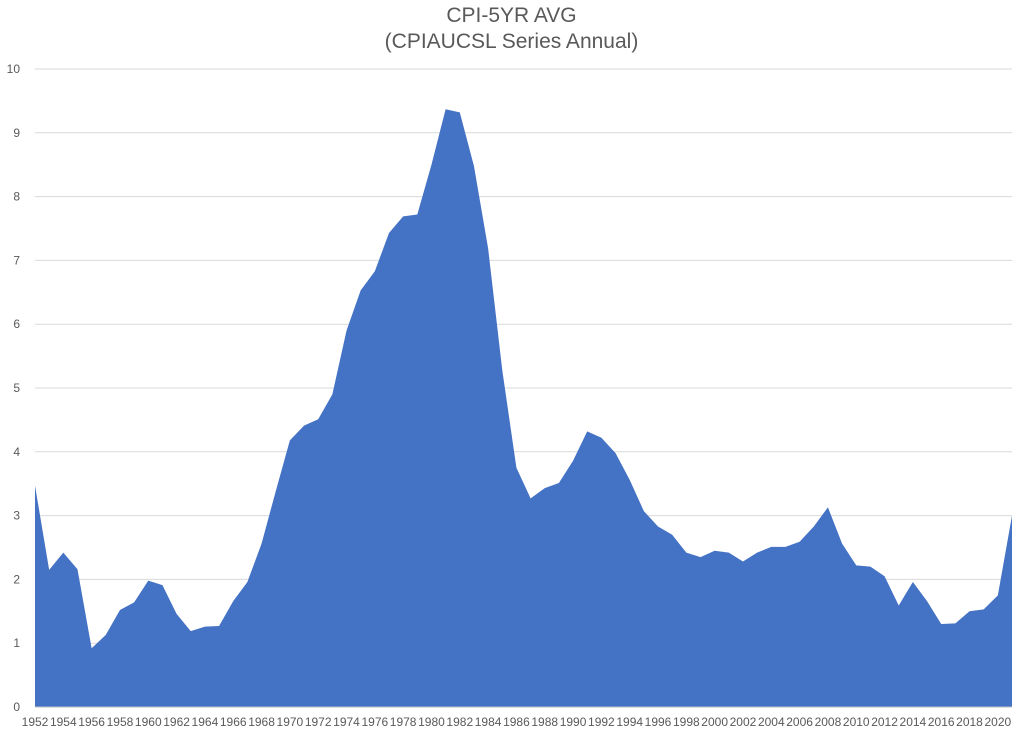 The width and height of the screenshot is (1023, 744). What do you see at coordinates (290, 722) in the screenshot?
I see `x-tick-label: 1970` at bounding box center [290, 722].